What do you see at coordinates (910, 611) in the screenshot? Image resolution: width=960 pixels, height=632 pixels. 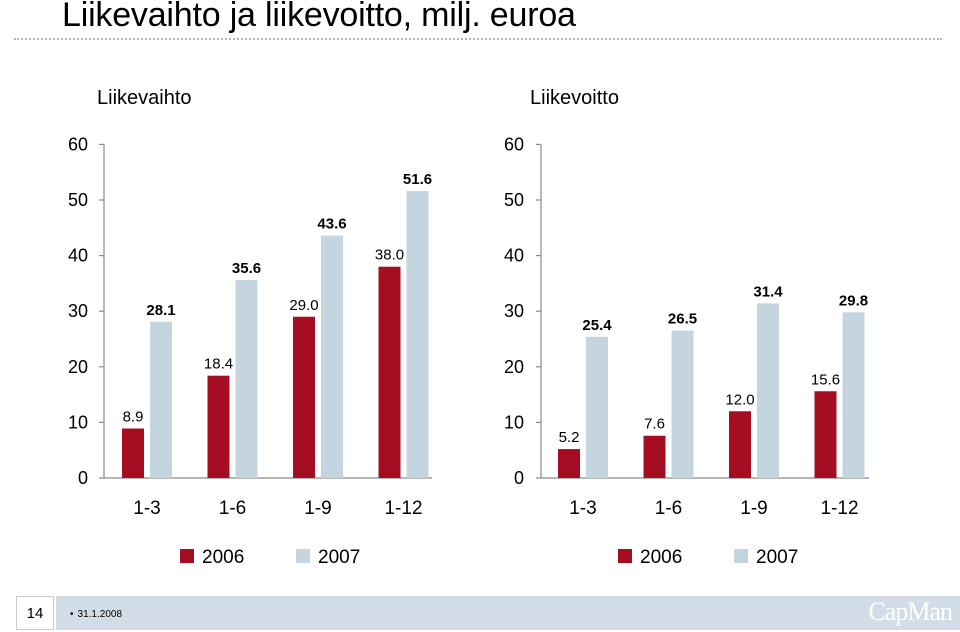 I see `capman-logo: CapMan` at bounding box center [910, 611].